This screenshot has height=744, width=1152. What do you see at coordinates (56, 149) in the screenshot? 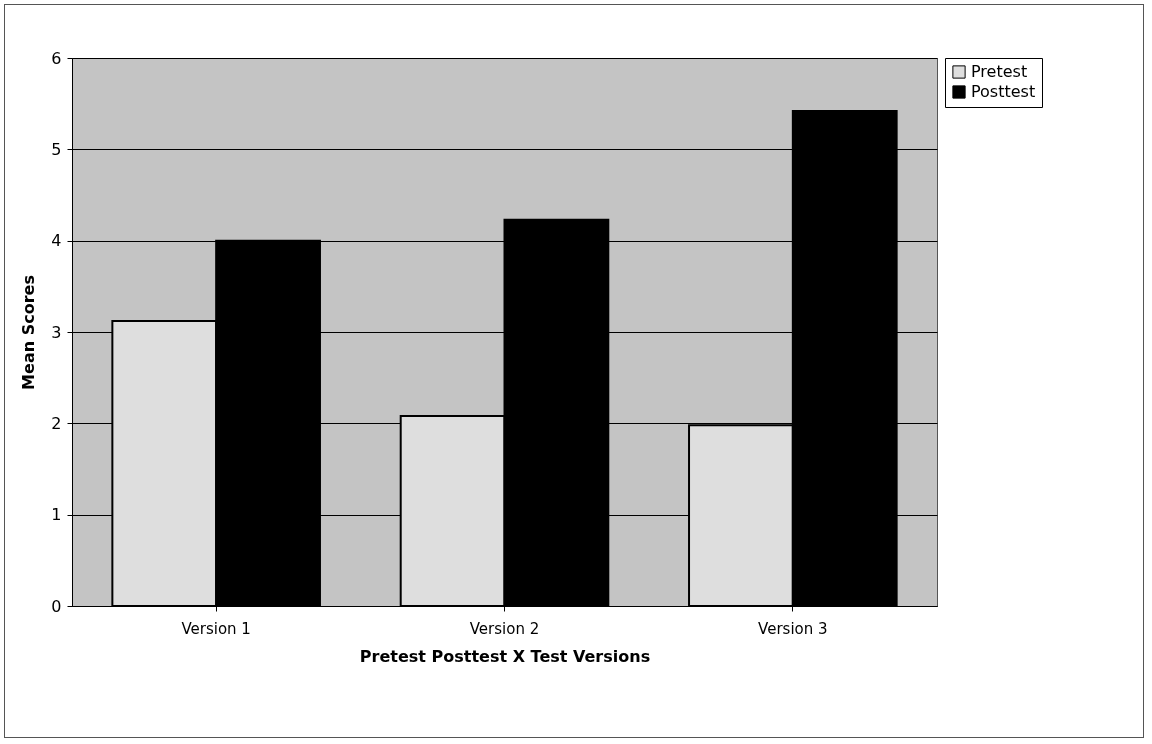
I see `y-tick-label: 5` at bounding box center [56, 149].